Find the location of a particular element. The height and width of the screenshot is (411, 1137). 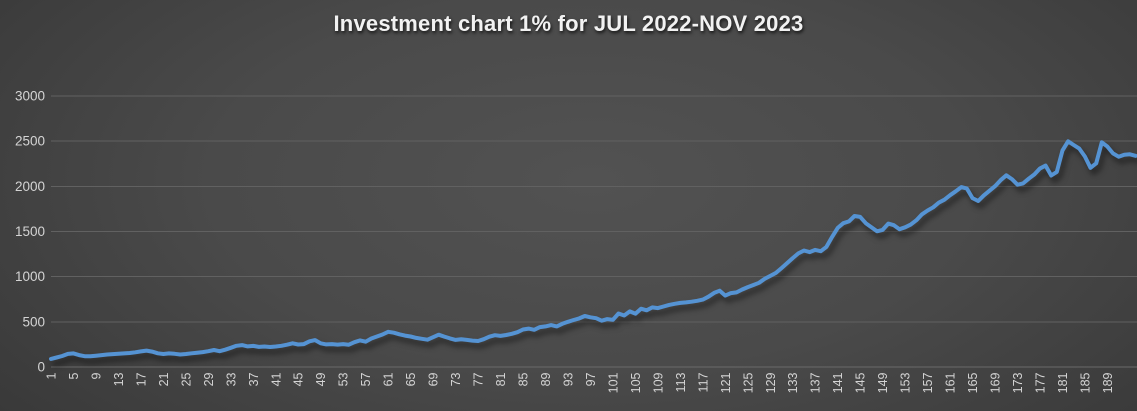

x-tick-label: 181 is located at coordinates (1063, 382).